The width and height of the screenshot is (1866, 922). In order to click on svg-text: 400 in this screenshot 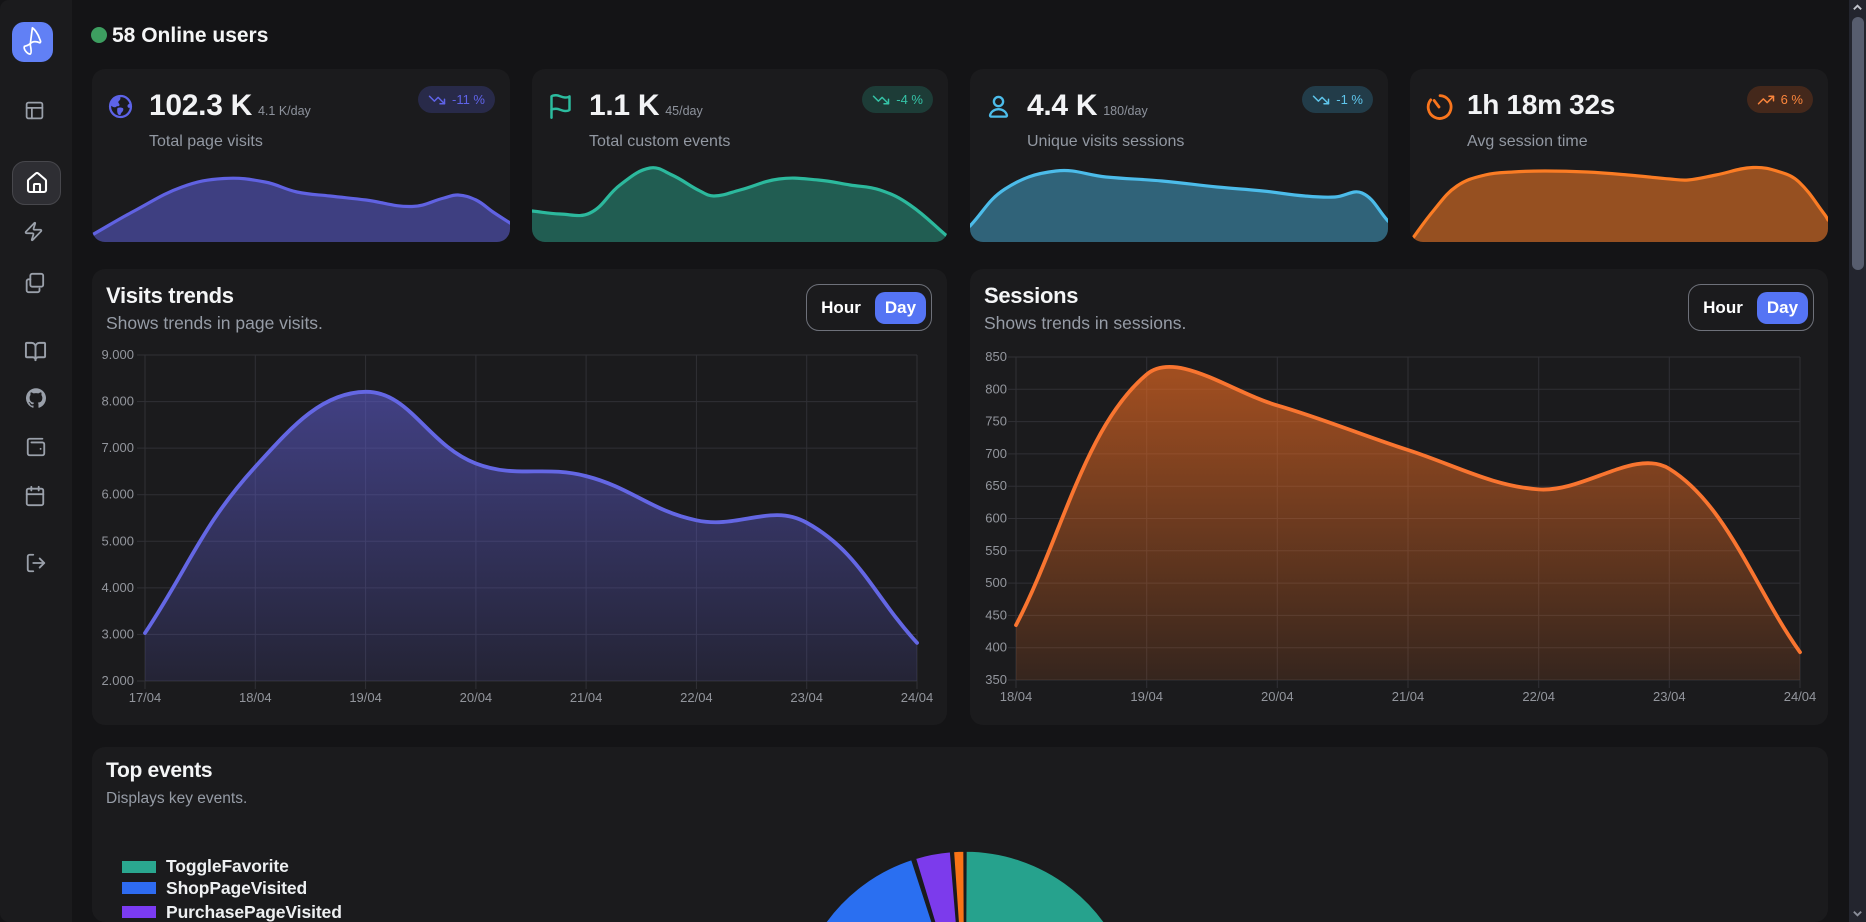, I will do `click(996, 647)`.